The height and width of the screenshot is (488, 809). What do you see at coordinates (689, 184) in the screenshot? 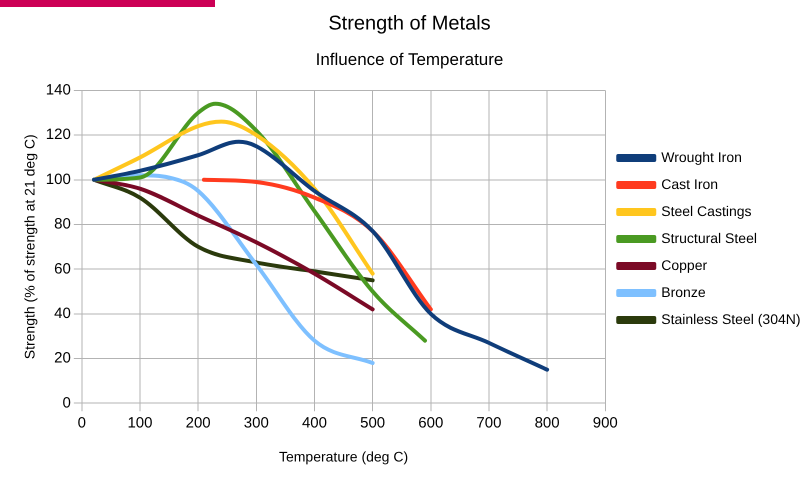
I see `legend-label: Cast Iron` at bounding box center [689, 184].